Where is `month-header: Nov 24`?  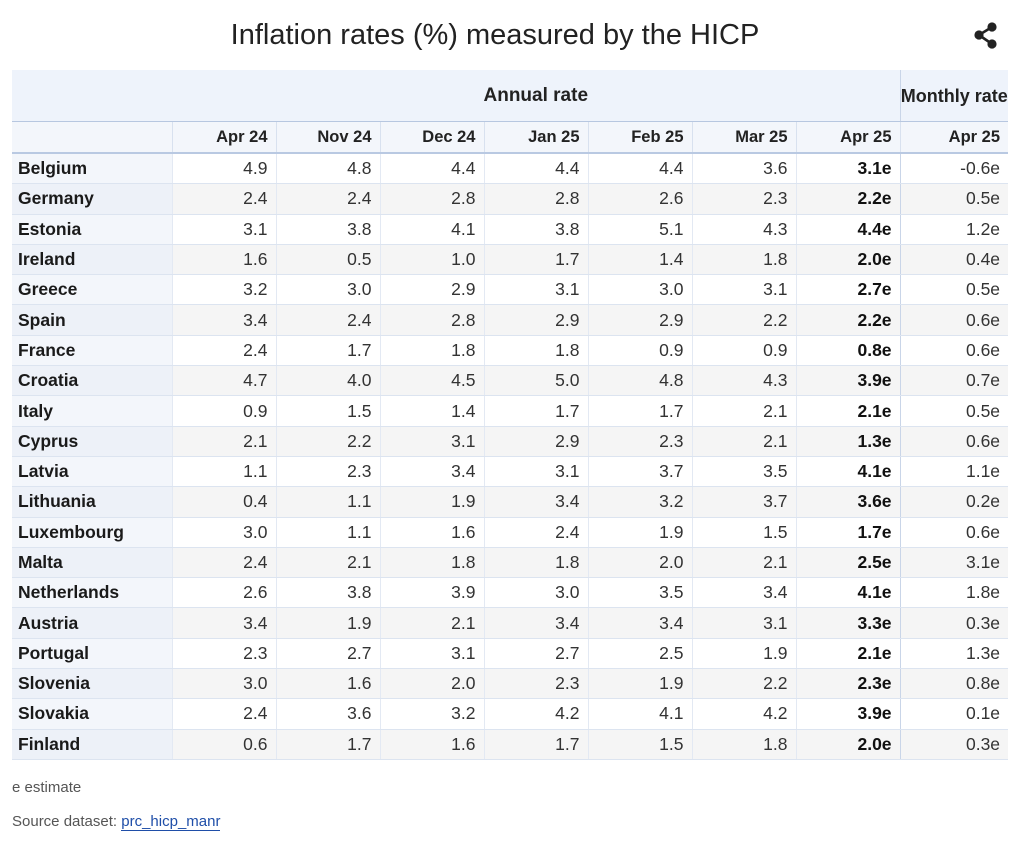
month-header: Nov 24 is located at coordinates (327, 137).